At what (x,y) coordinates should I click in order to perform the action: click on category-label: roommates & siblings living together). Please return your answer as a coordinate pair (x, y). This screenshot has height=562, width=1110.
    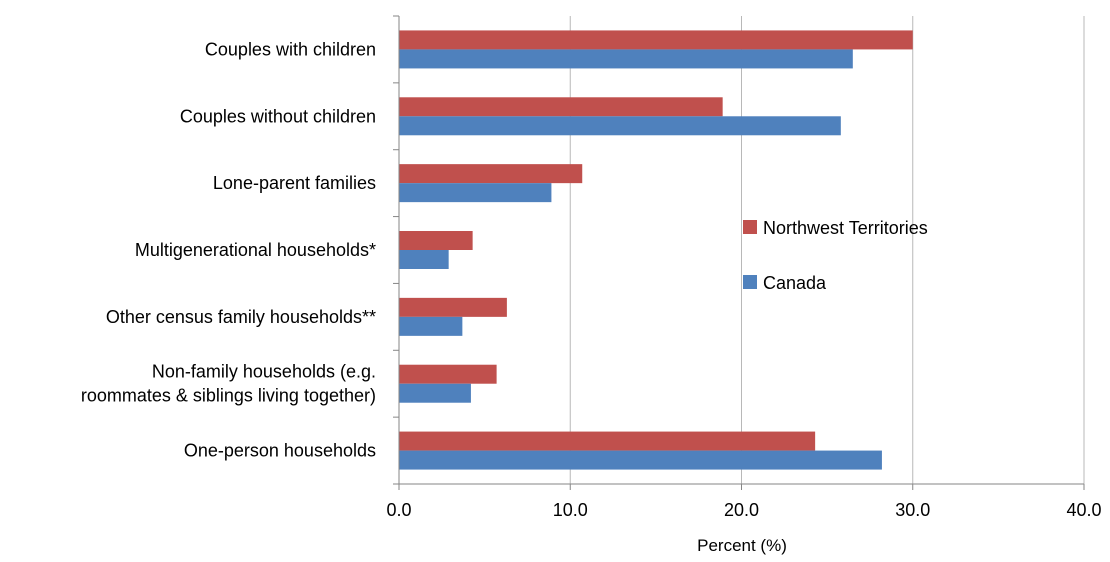
    Looking at the image, I should click on (228, 396).